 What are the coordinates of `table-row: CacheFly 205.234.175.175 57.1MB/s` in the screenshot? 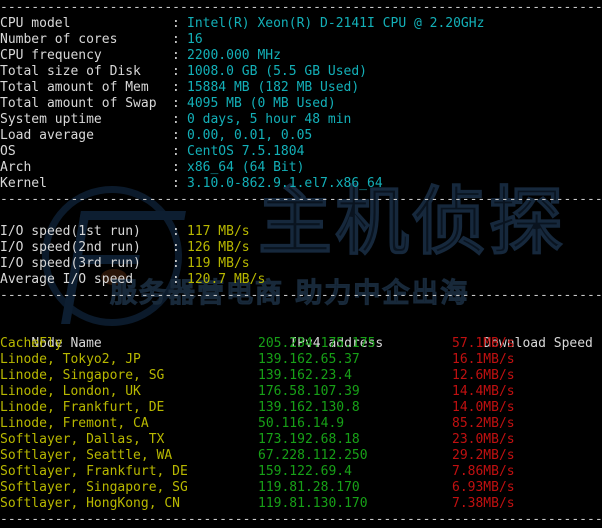 It's located at (301, 344).